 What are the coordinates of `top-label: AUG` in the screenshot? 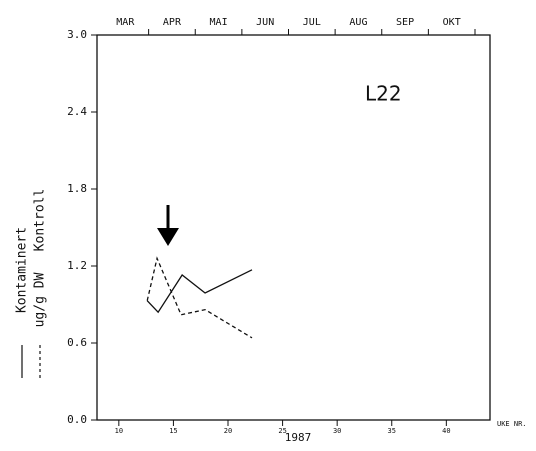 It's located at (358, 22).